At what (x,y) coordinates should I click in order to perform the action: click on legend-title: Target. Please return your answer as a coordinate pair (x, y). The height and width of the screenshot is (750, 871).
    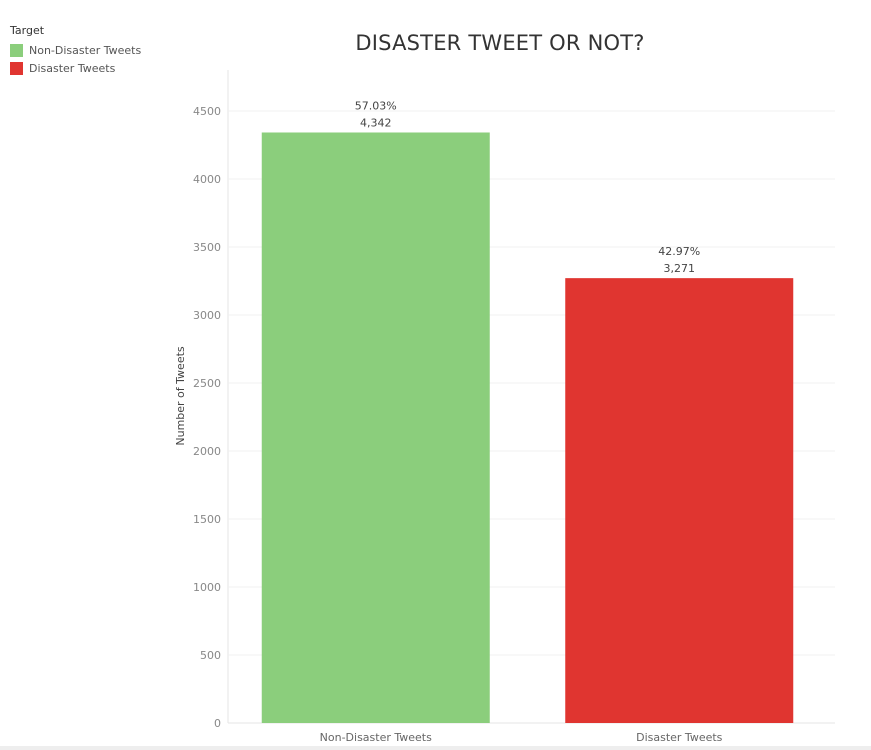
    Looking at the image, I should click on (27, 30).